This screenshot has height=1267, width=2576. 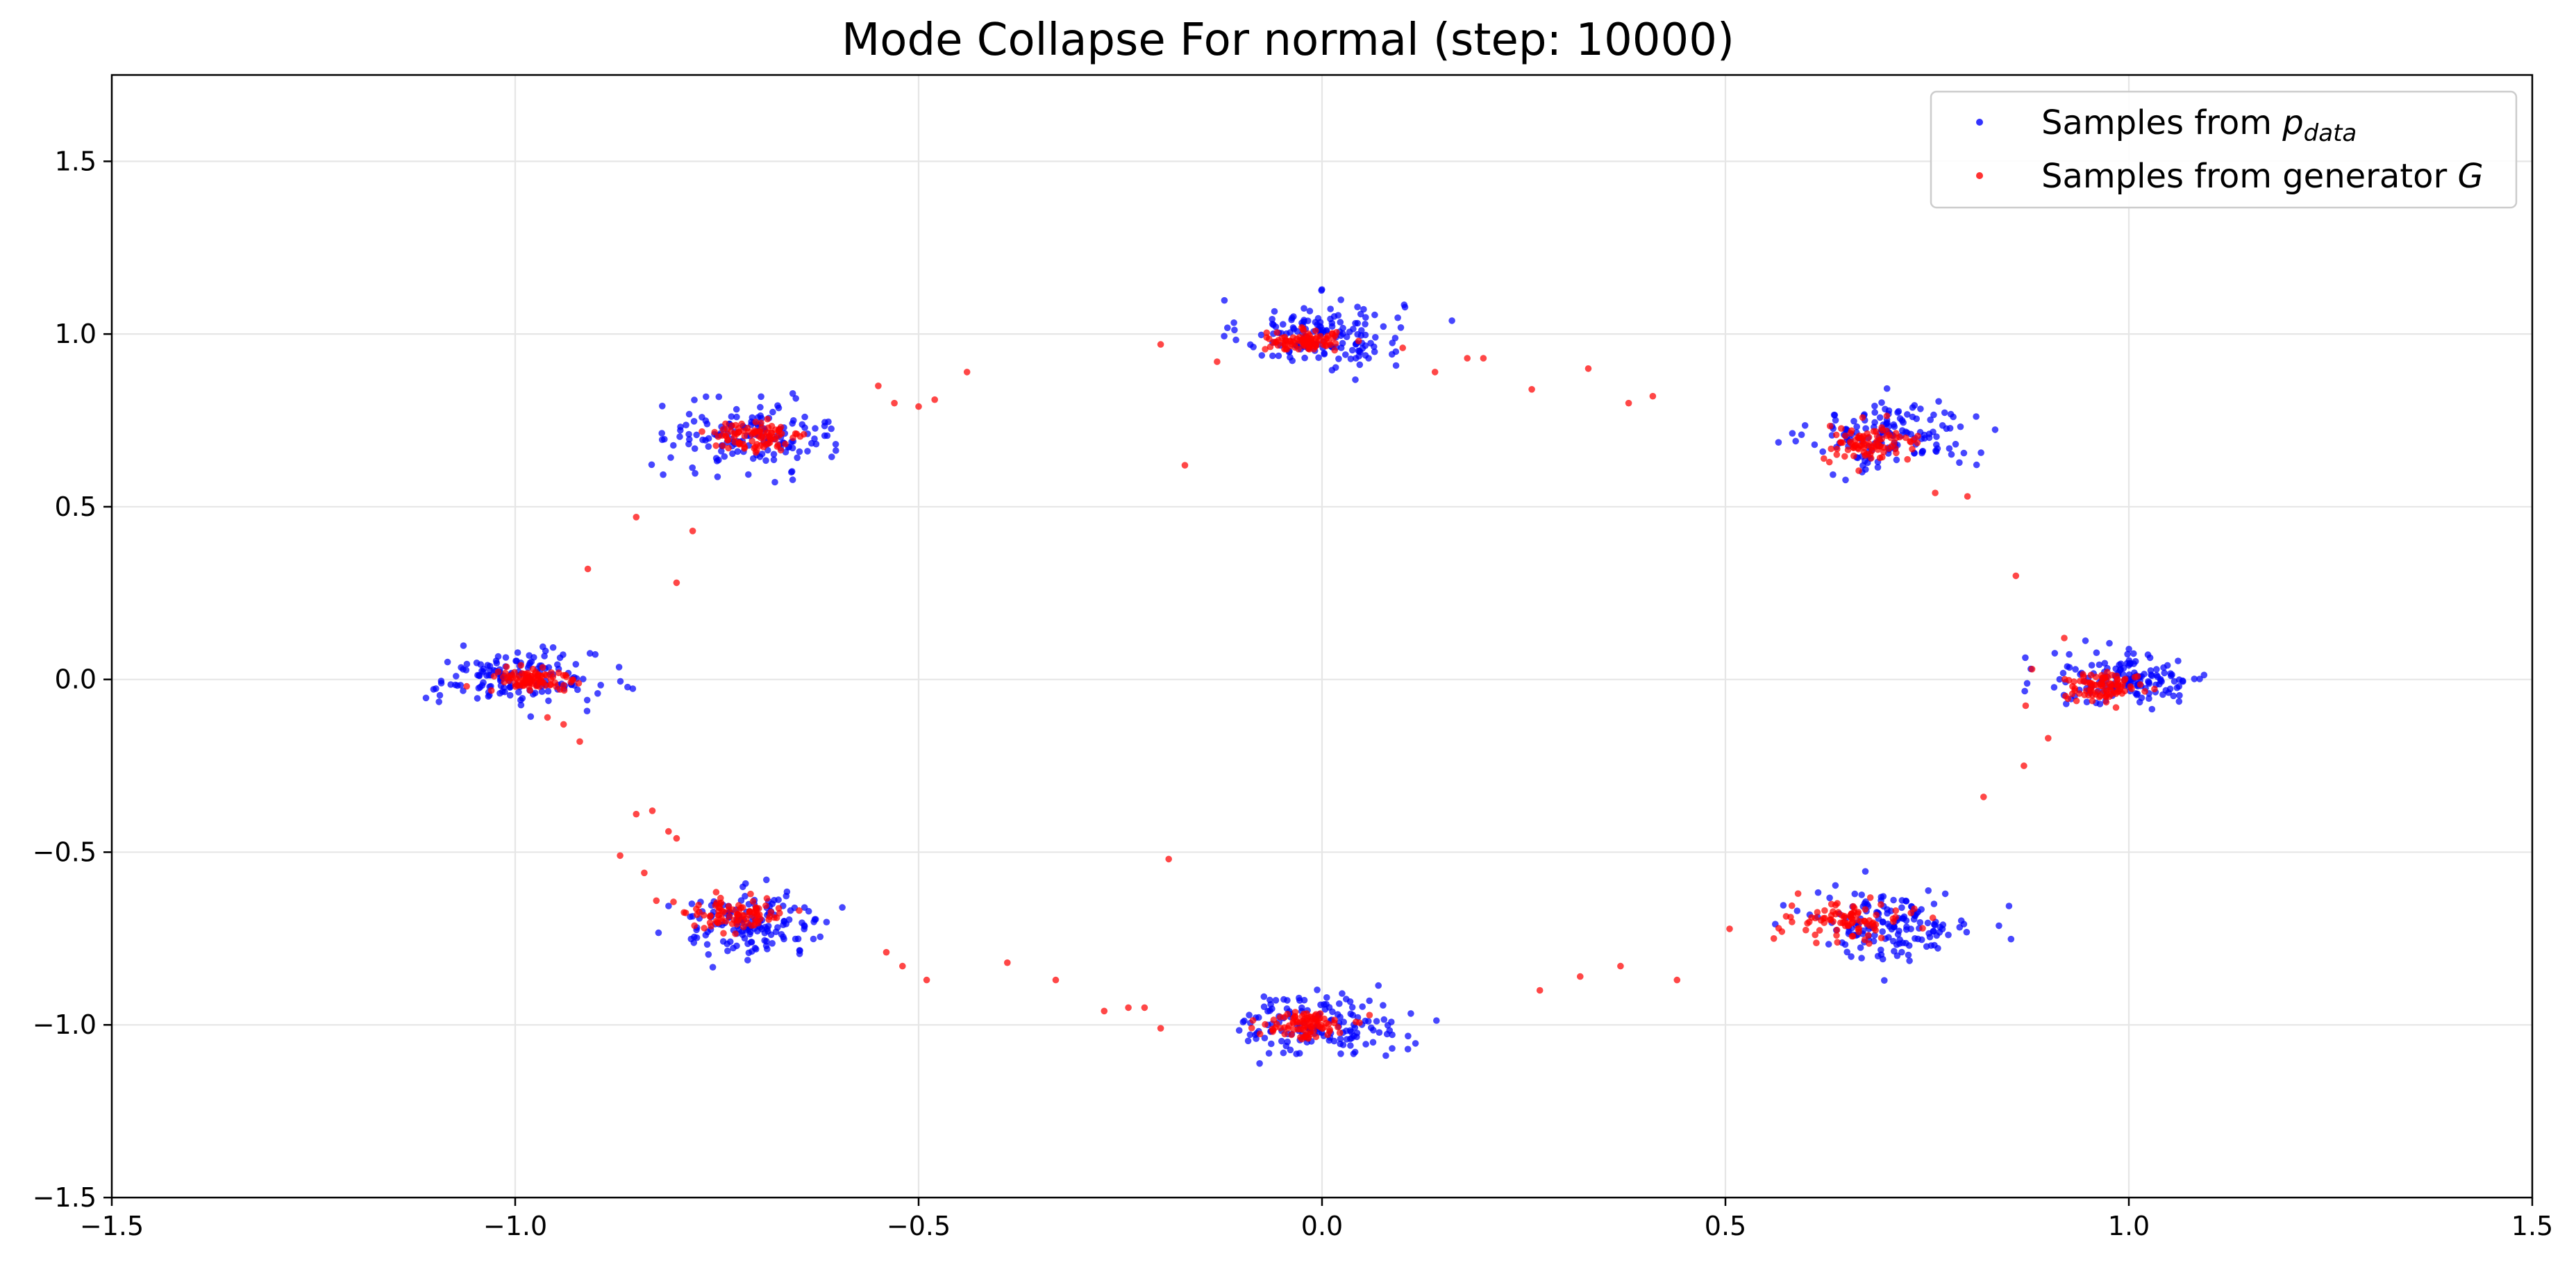 What do you see at coordinates (1979, 122) in the screenshot?
I see `legend-marker` at bounding box center [1979, 122].